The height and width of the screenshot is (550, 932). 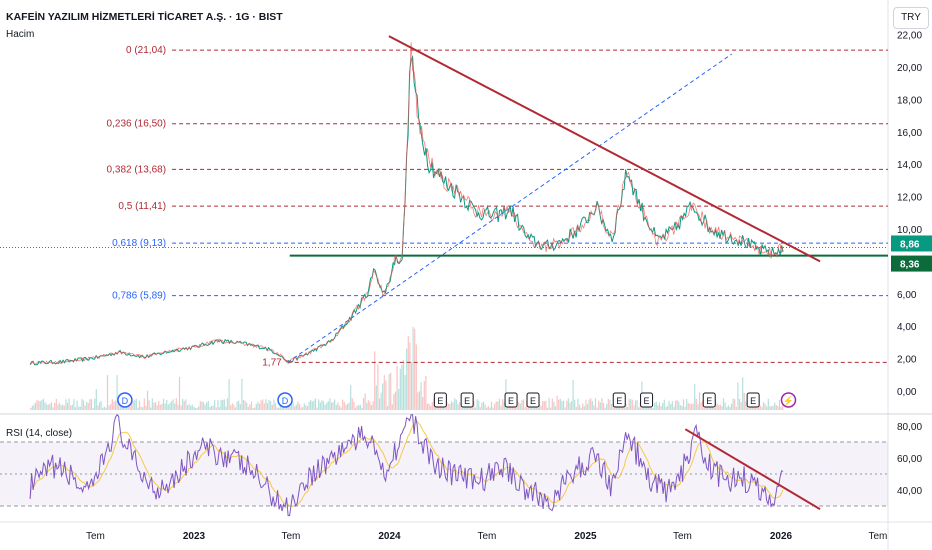 What do you see at coordinates (909, 133) in the screenshot?
I see `price-tick-label: 16,00` at bounding box center [909, 133].